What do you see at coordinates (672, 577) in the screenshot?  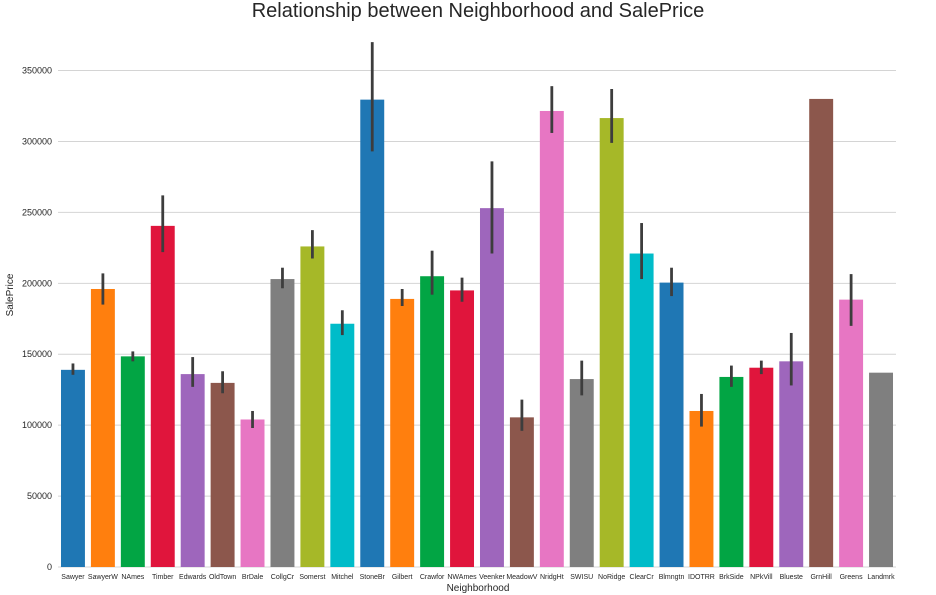 I see `x-tick-label: Blmngtn` at bounding box center [672, 577].